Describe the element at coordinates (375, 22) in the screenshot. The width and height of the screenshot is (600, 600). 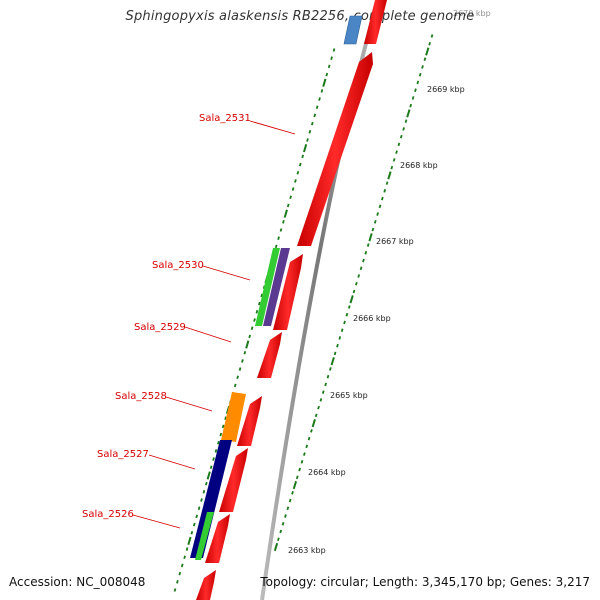
I see `forward-gene-top` at that location.